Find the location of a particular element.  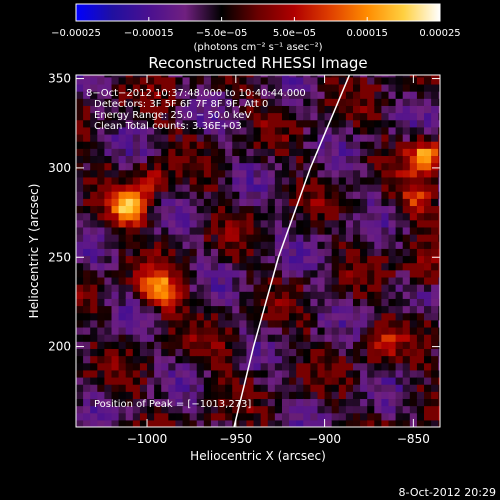

y-axis-label: Heliocentric Y (arcsec) is located at coordinates (34, 251).